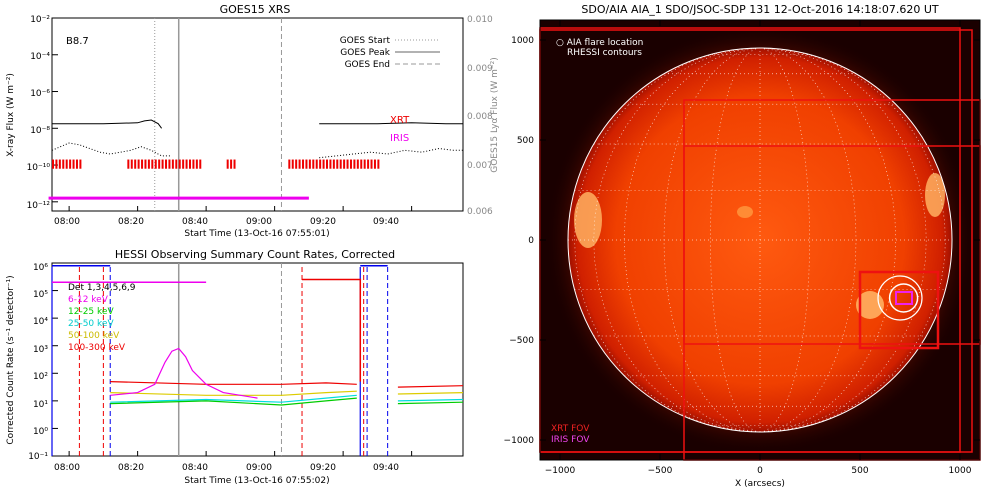 The width and height of the screenshot is (1000, 503). Describe the element at coordinates (495, 115) in the screenshot. I see `goes-ylabel-right: GOES15 Lyα Flux (W m⁻²)` at that location.